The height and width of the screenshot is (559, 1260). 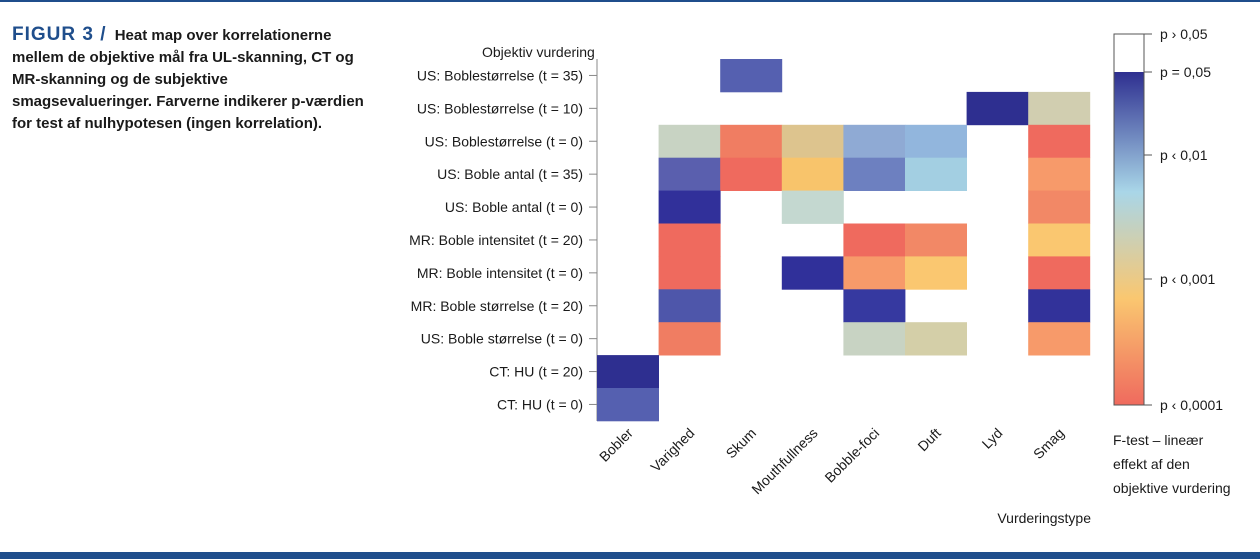 I want to click on column-label: Duft, so click(x=929, y=440).